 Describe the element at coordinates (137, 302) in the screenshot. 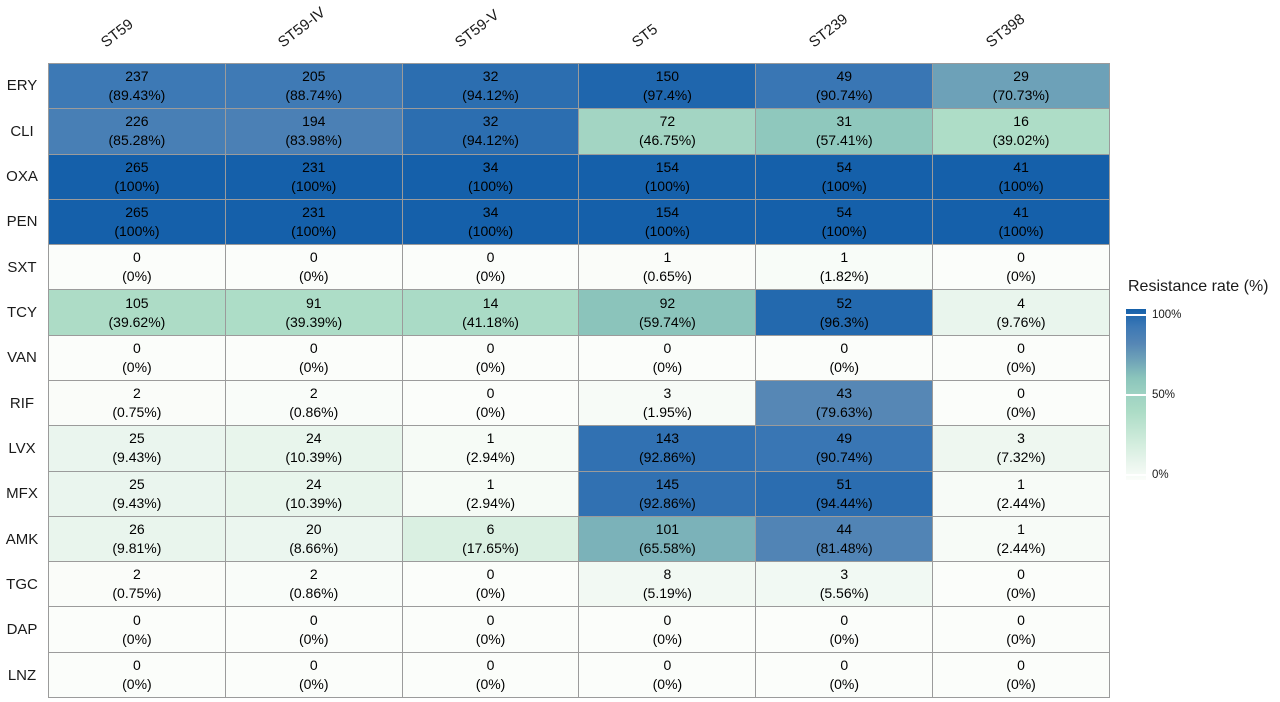

I see `cell-count: 105` at that location.